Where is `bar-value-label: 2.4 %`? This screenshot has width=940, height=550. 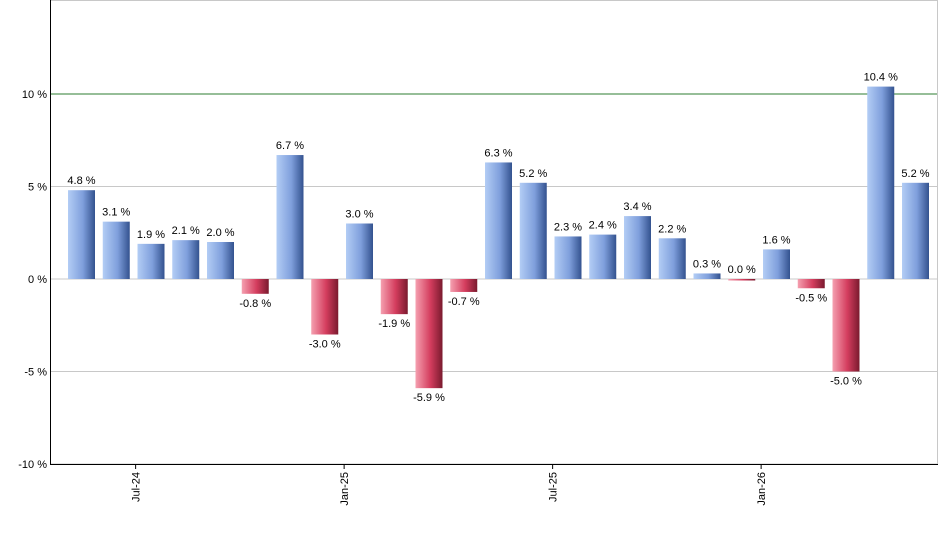
bar-value-label: 2.4 % is located at coordinates (603, 226).